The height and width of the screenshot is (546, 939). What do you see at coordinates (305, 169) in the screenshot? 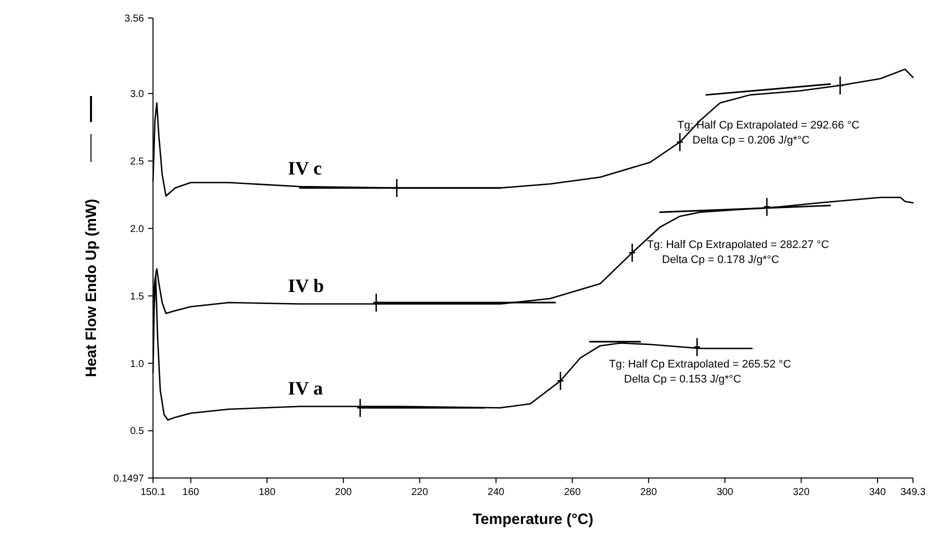
I see `series-label: IV c` at bounding box center [305, 169].